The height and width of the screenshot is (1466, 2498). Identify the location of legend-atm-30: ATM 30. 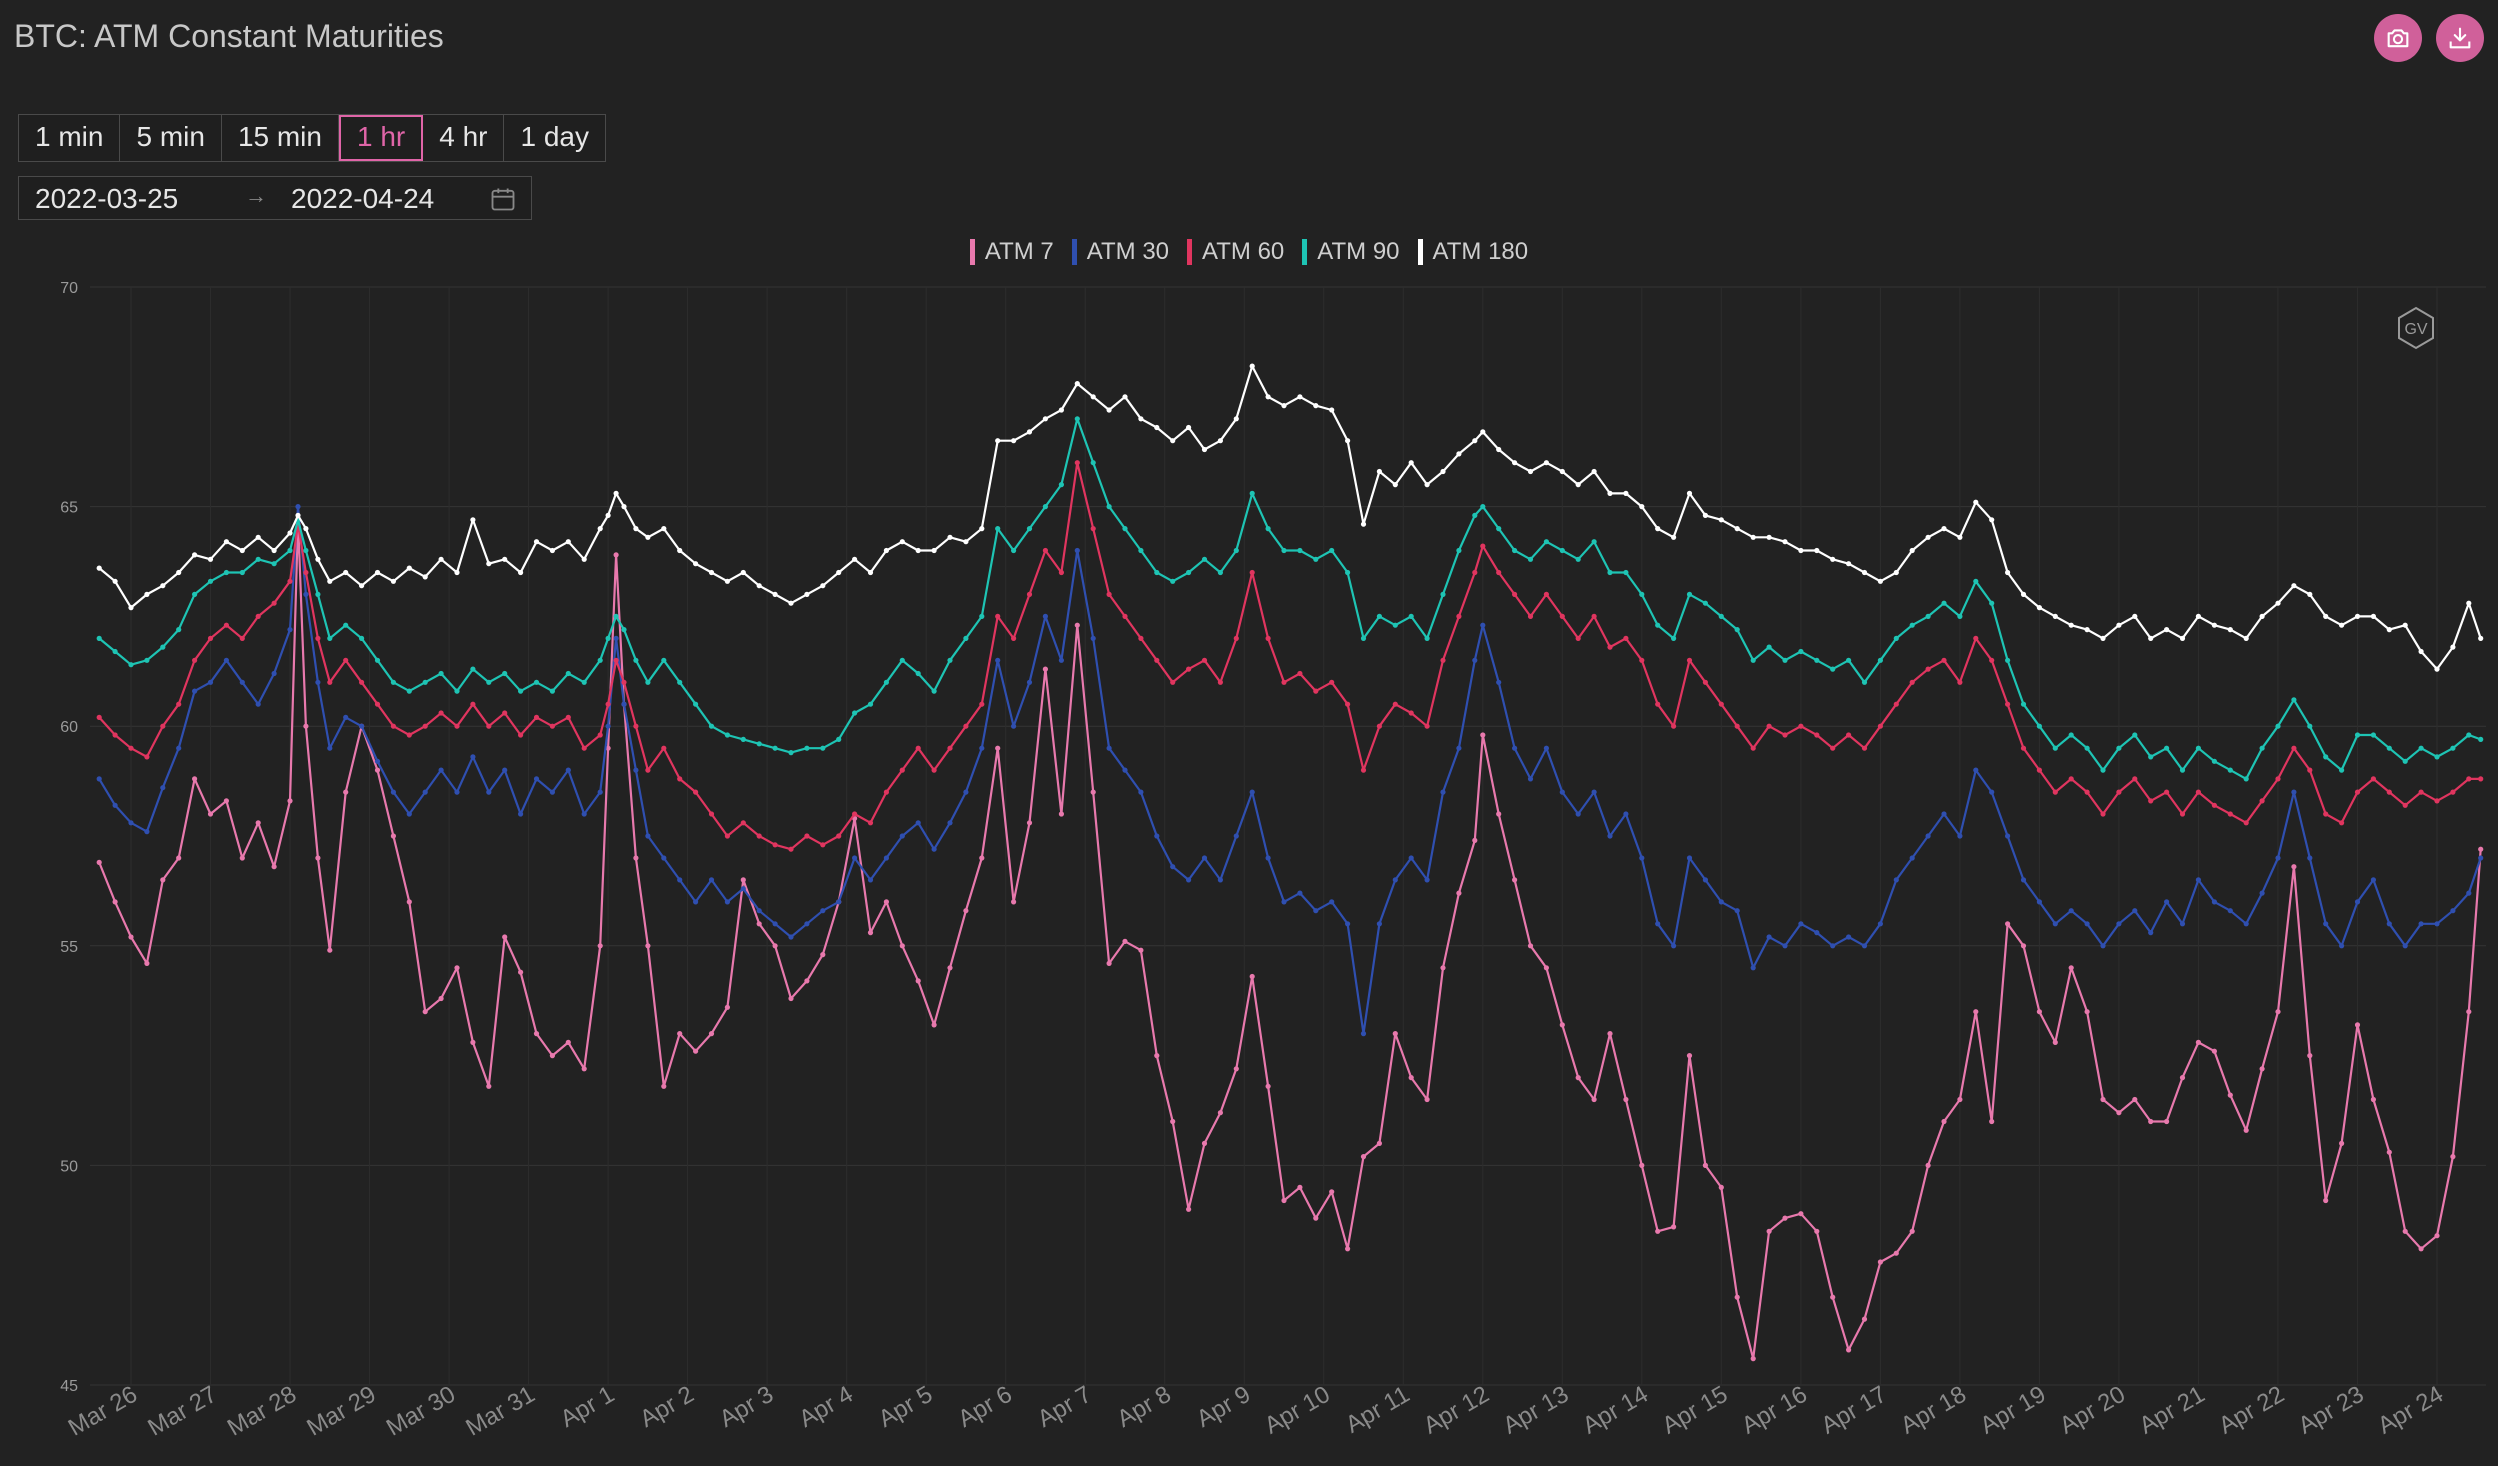
(1120, 252).